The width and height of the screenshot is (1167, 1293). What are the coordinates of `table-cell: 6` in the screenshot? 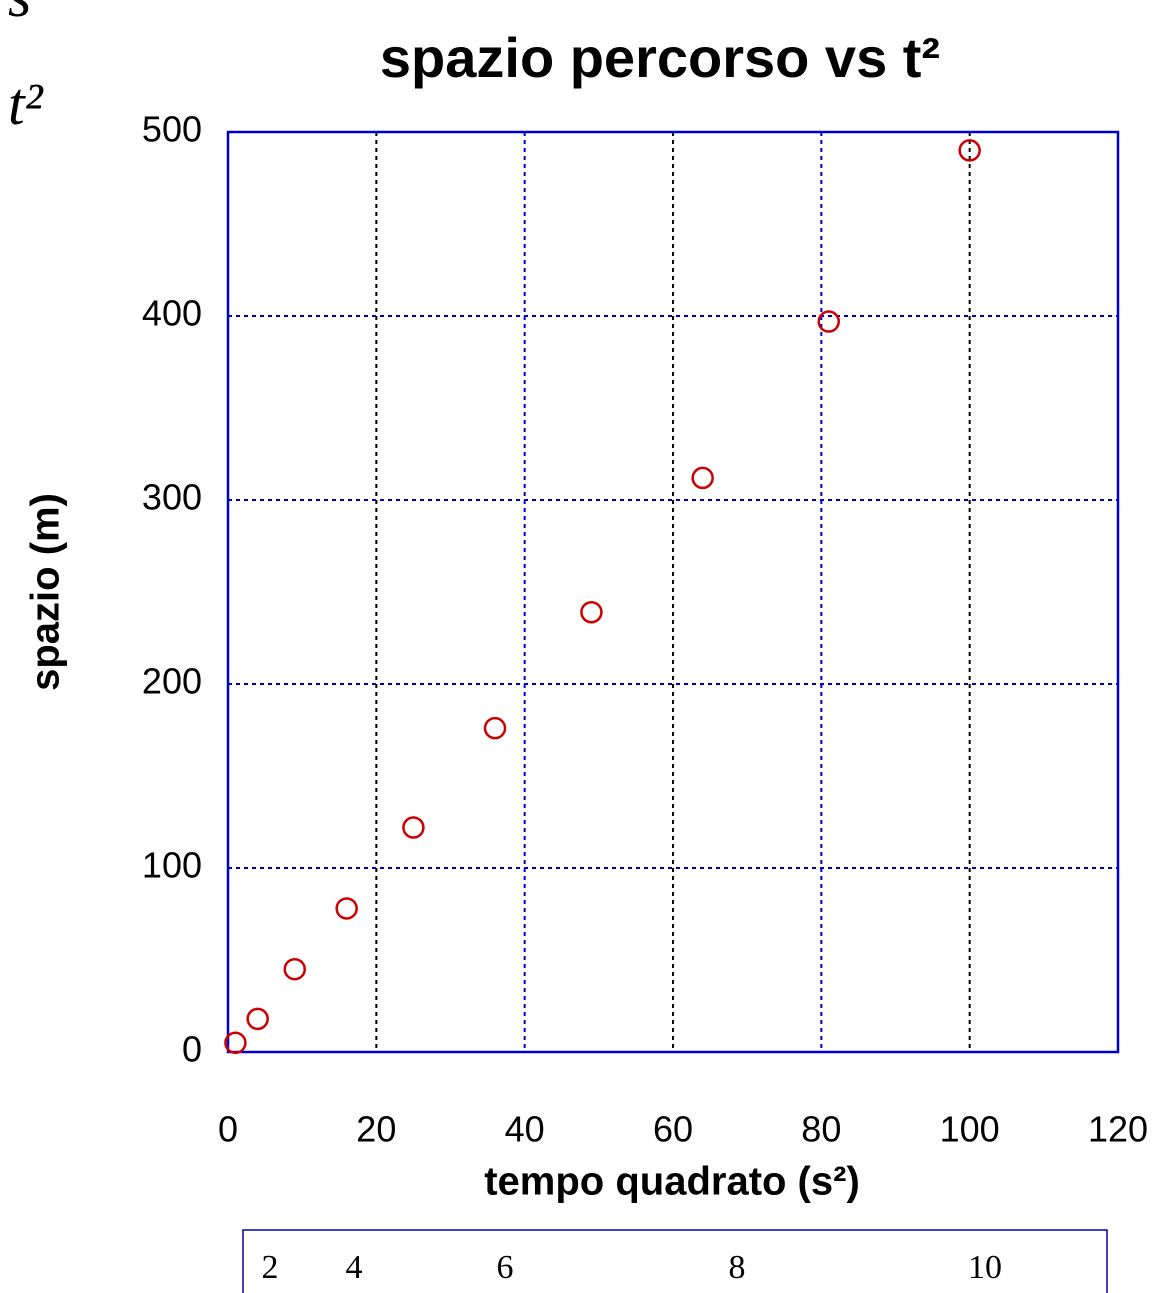 It's located at (505, 1267).